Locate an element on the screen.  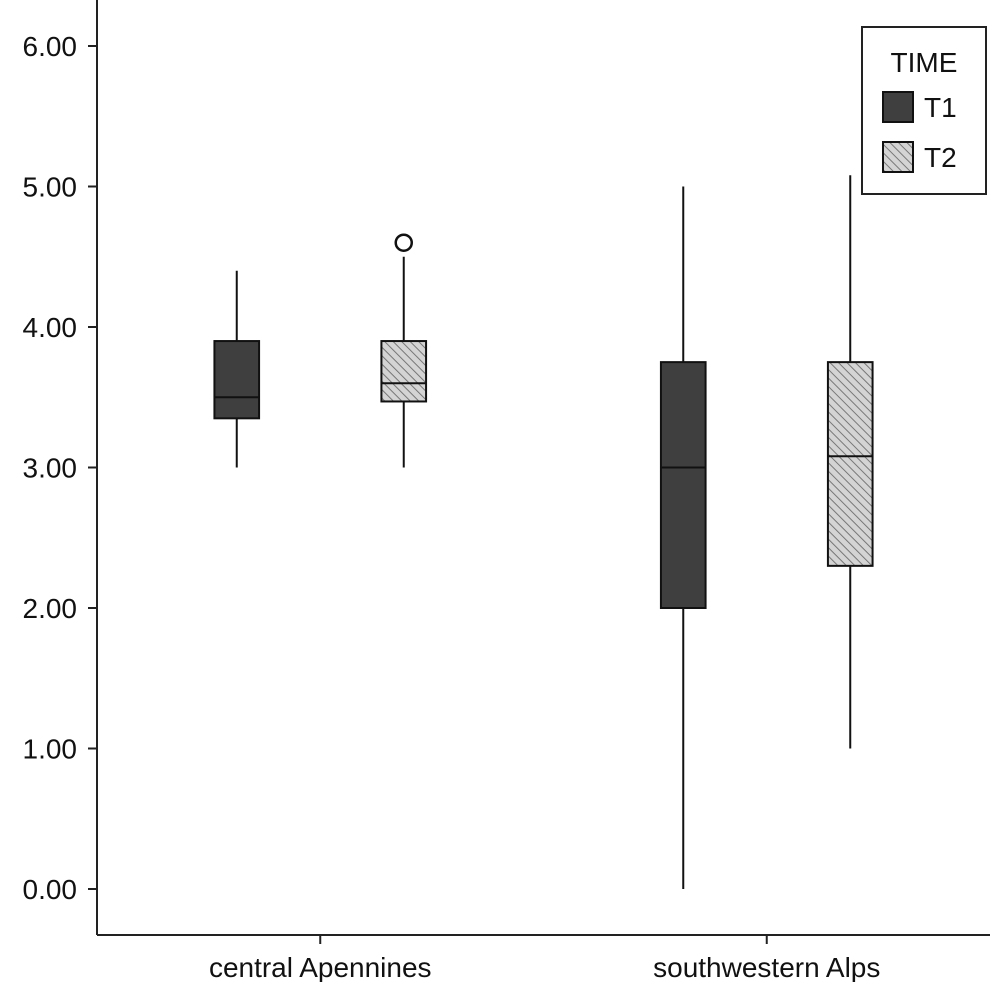
outlier-point is located at coordinates (403, 242).